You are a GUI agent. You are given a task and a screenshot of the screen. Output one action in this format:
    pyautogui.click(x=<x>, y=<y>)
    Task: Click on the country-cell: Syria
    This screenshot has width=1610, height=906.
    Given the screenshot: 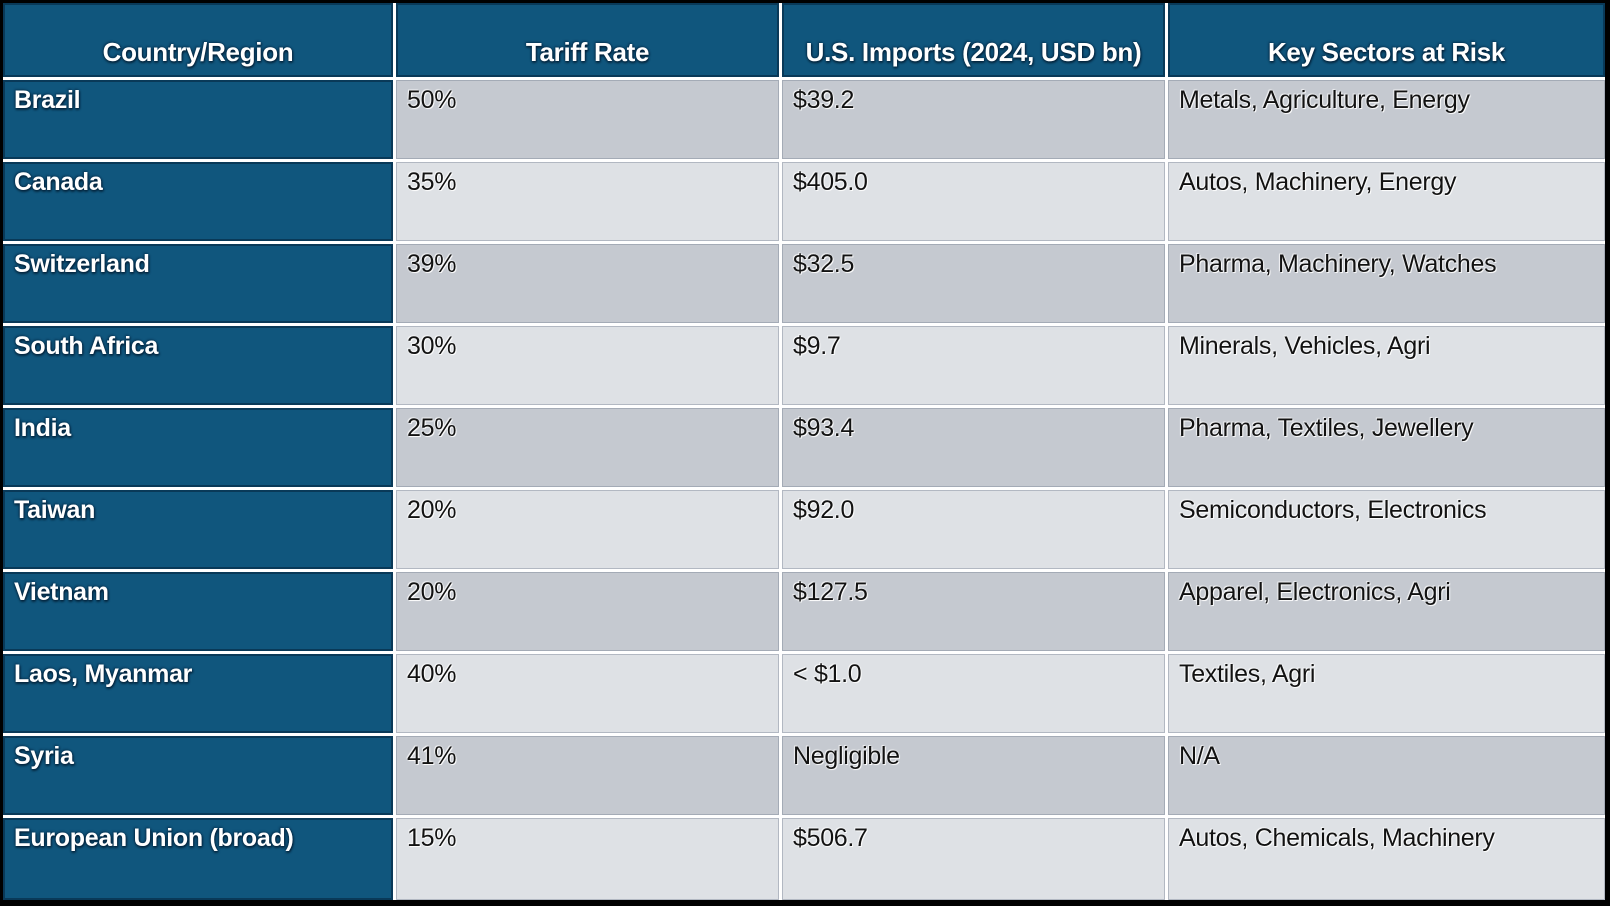 What is the action you would take?
    pyautogui.click(x=198, y=775)
    